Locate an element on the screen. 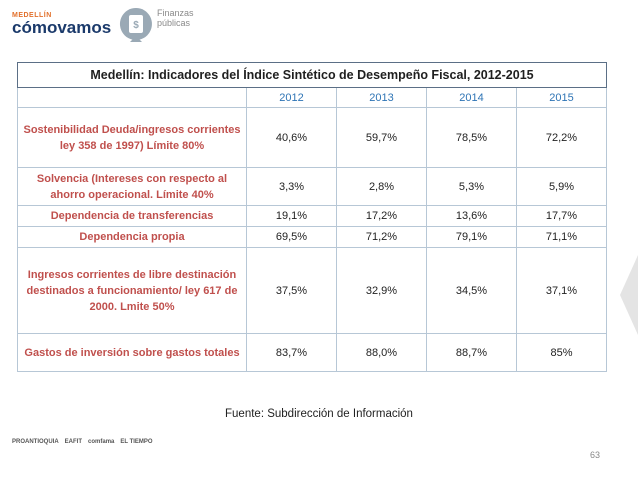 The height and width of the screenshot is (479, 638). cell: 37,1% is located at coordinates (561, 290).